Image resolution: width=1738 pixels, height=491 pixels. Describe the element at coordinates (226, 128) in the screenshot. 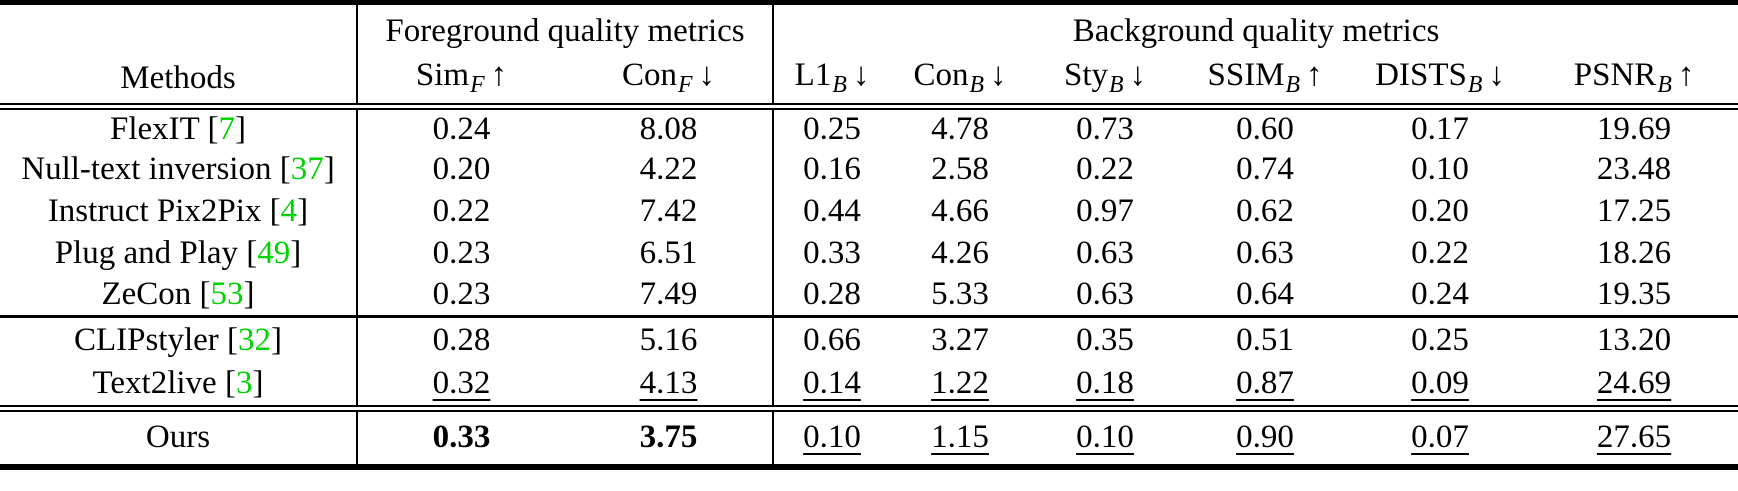

I see `citation-link: 7` at that location.